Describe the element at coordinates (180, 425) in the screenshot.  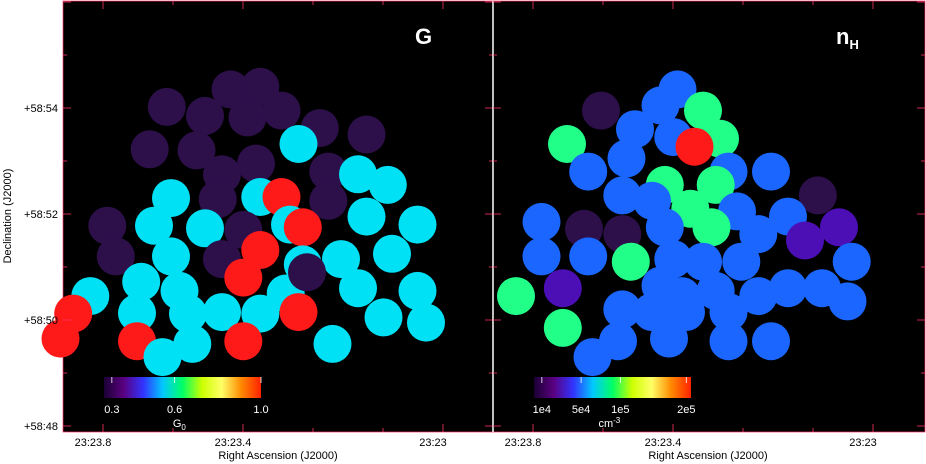
I see `colorbar-label: G0` at that location.